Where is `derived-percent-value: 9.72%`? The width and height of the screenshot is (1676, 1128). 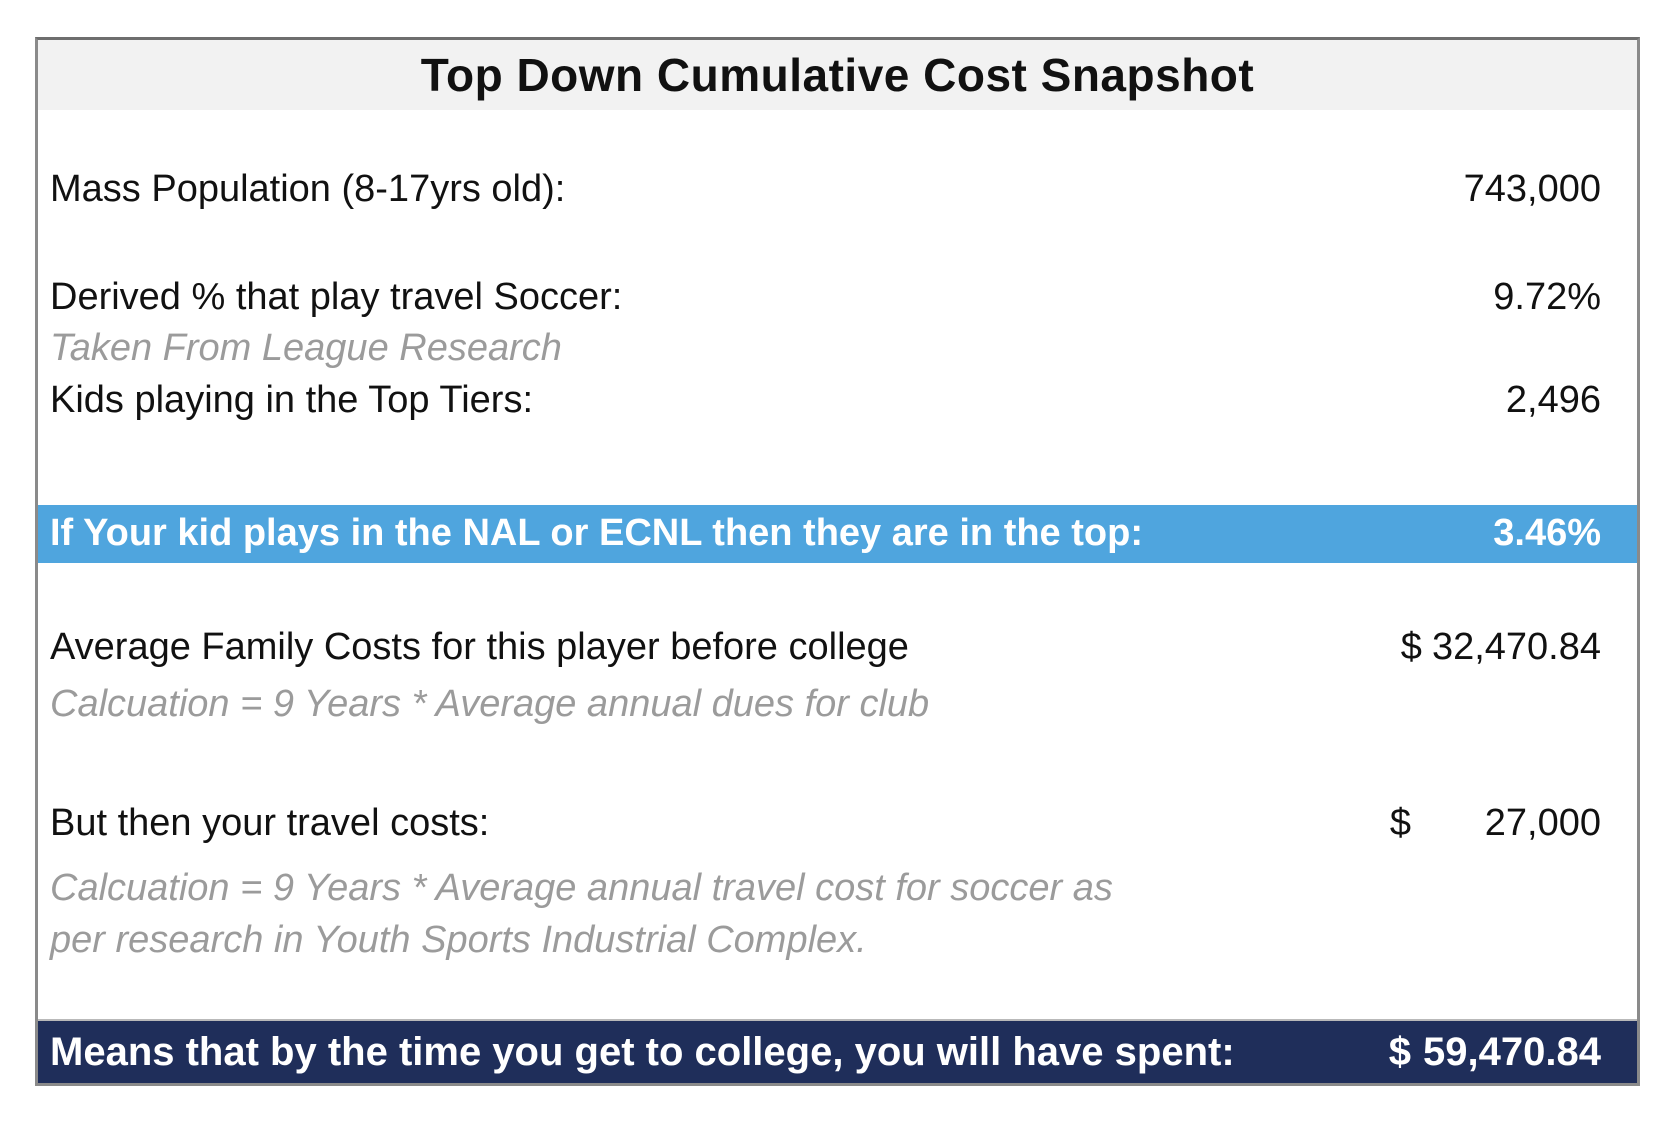 derived-percent-value: 9.72% is located at coordinates (1547, 297).